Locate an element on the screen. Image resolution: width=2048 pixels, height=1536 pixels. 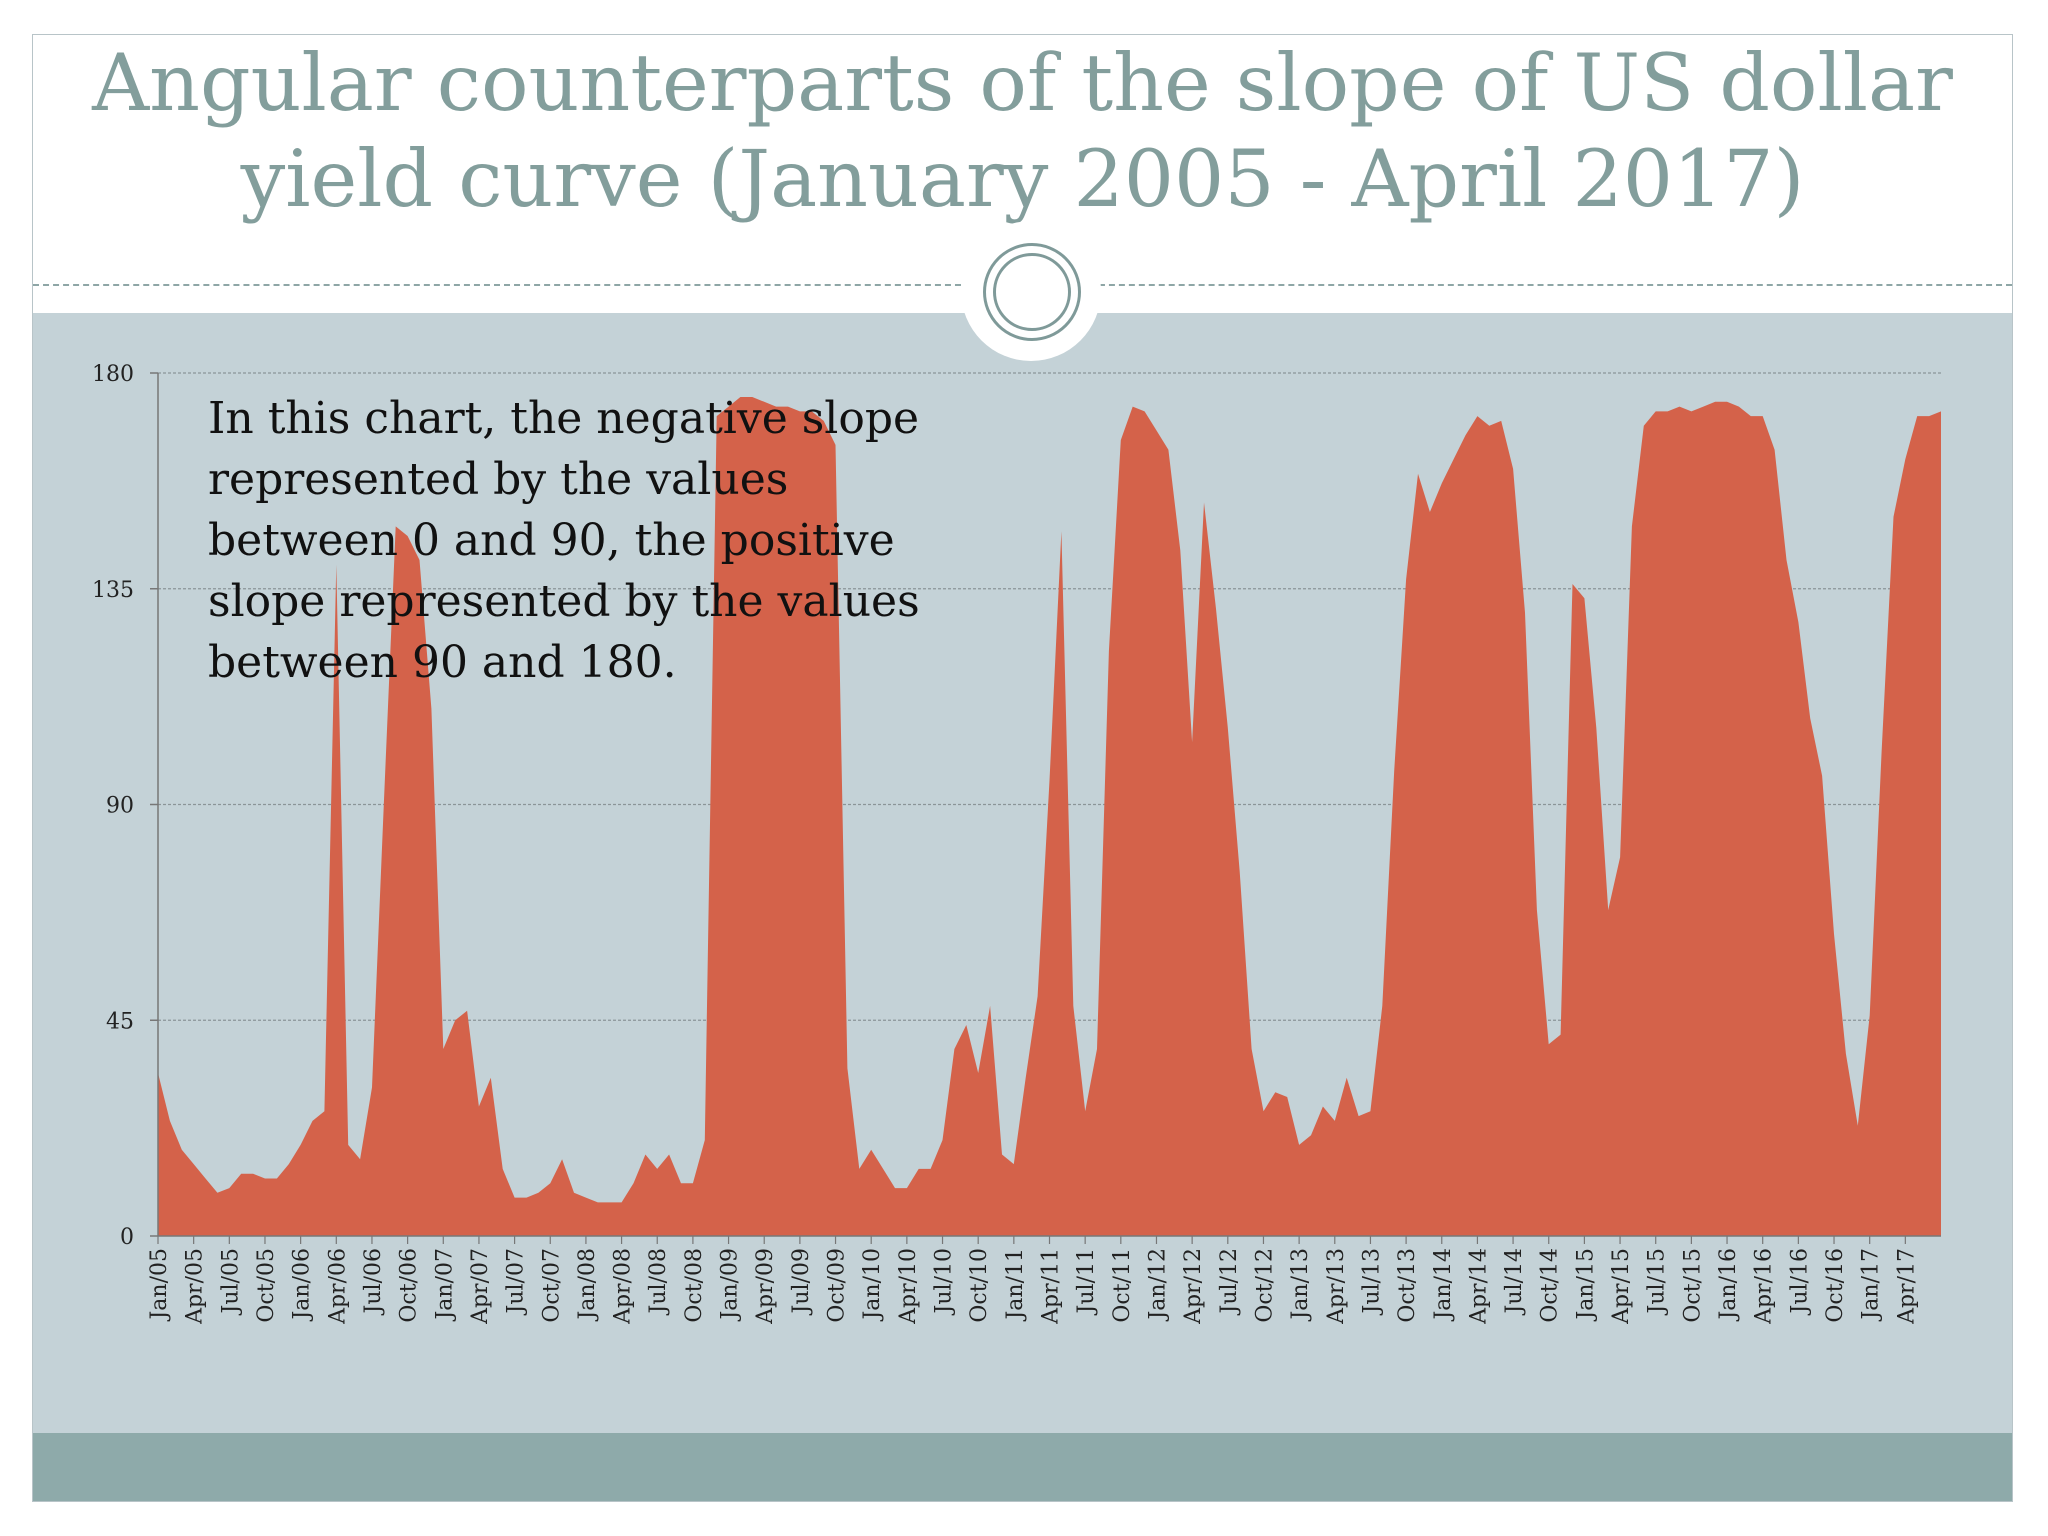
x-tick-label: Oct/13 is located at coordinates (1407, 1285).